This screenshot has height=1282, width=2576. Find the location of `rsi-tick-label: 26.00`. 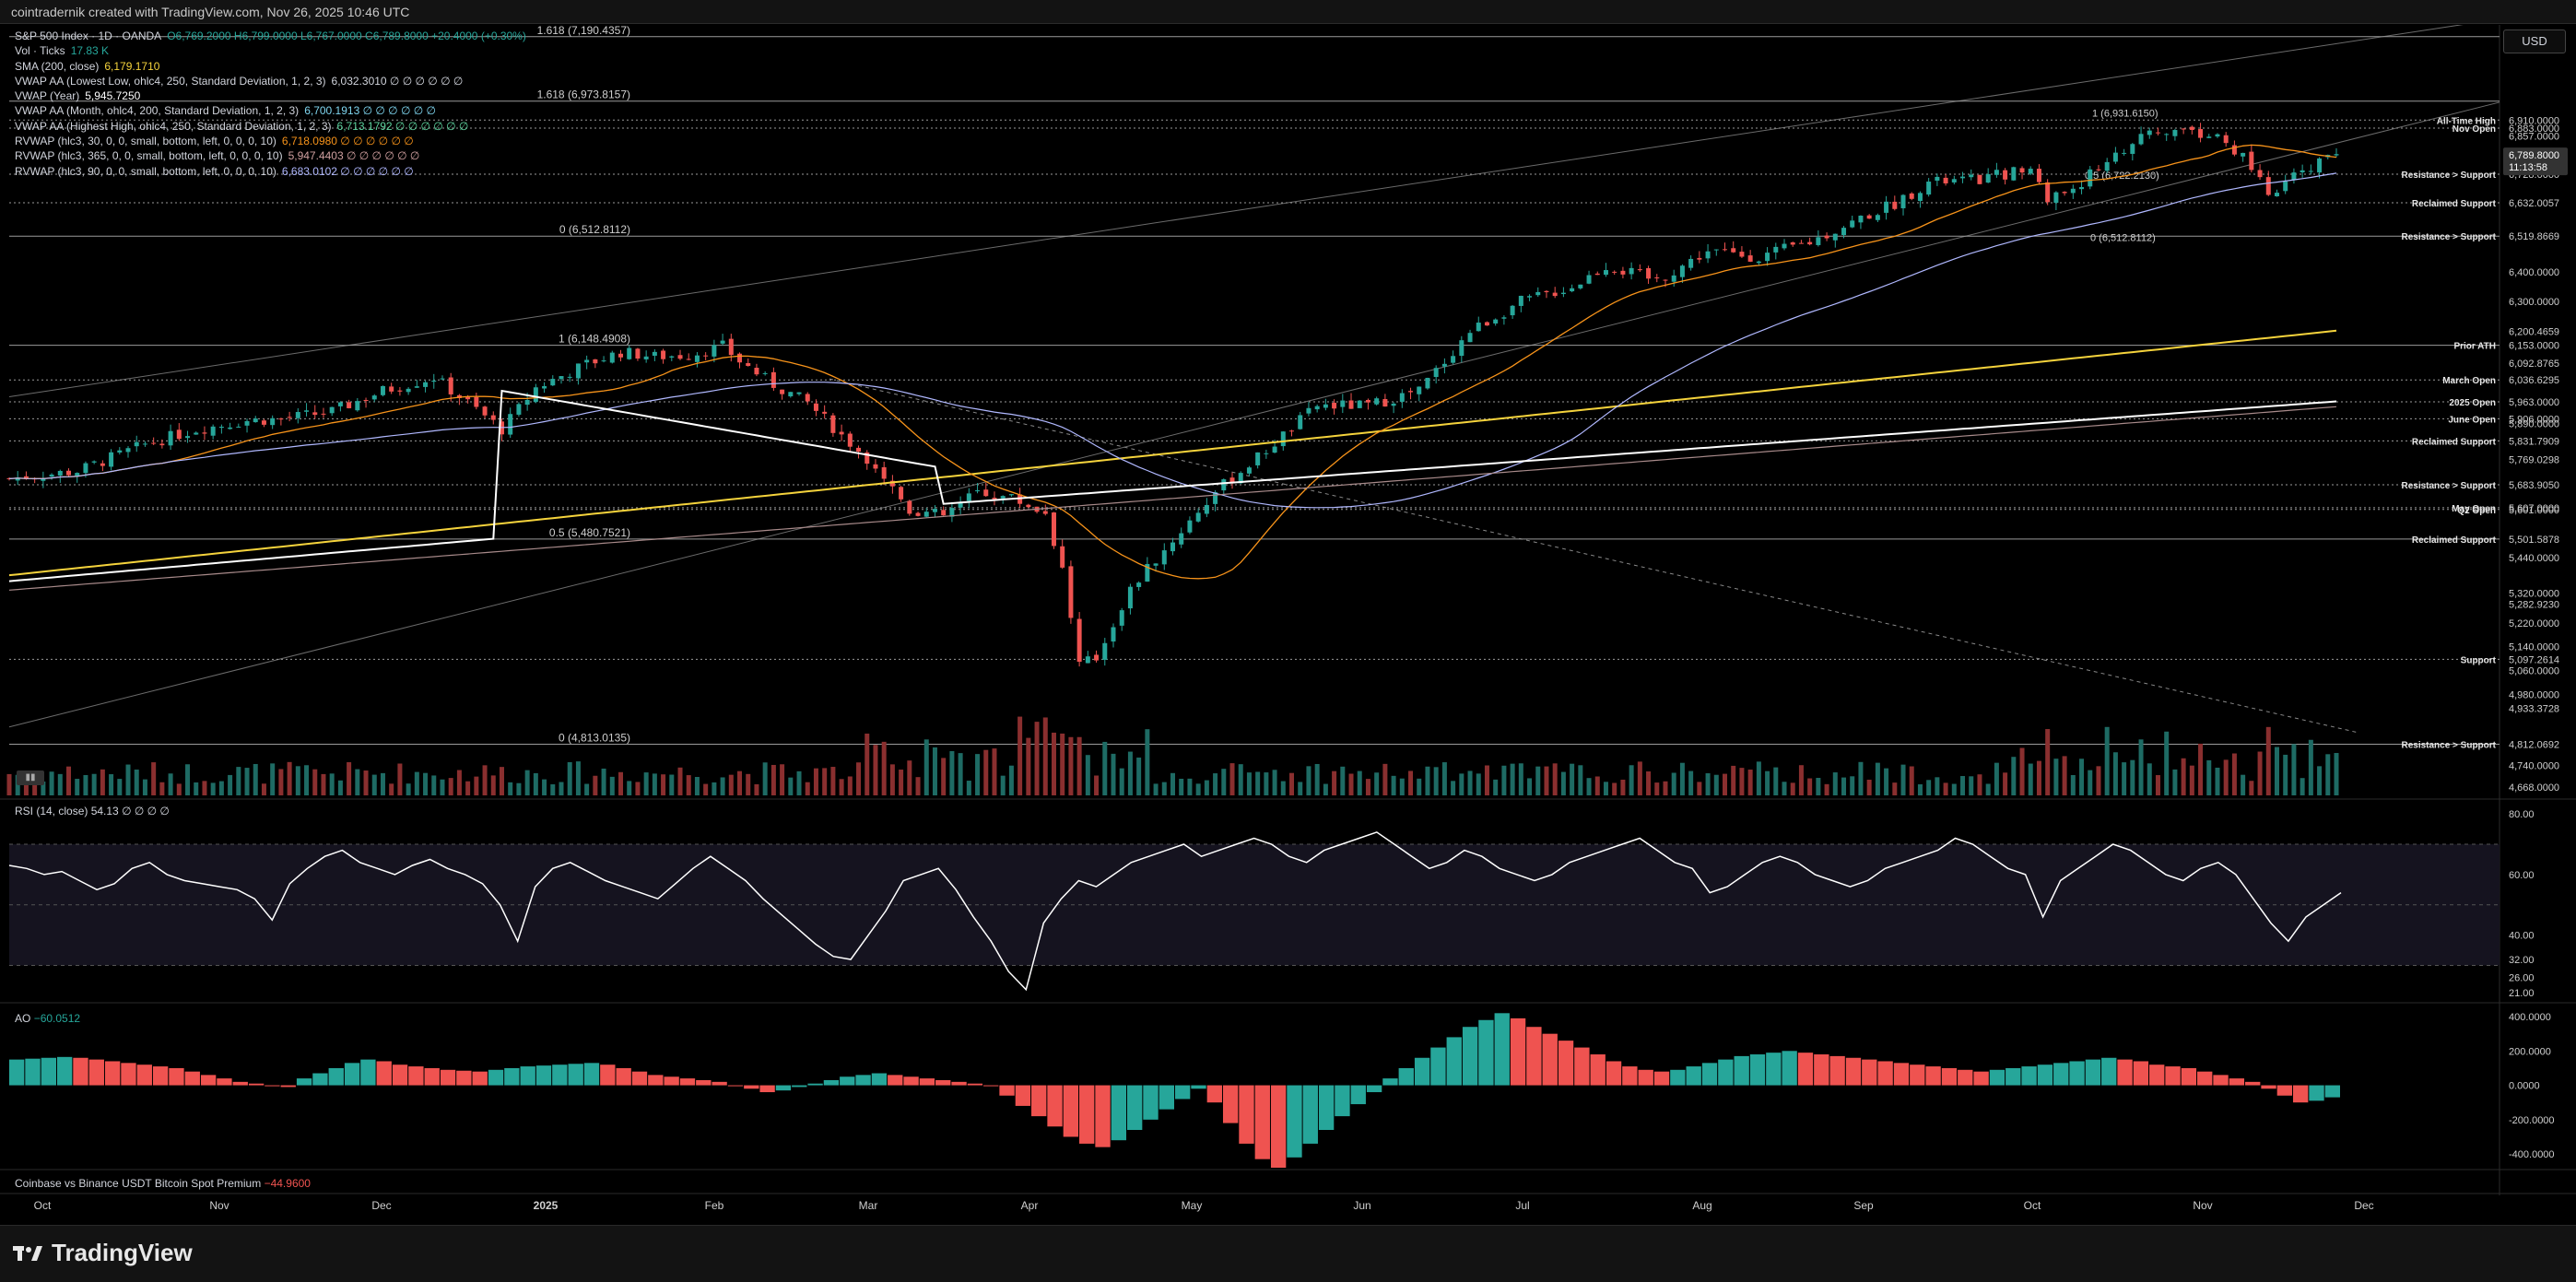

rsi-tick-label: 26.00 is located at coordinates (2522, 978).